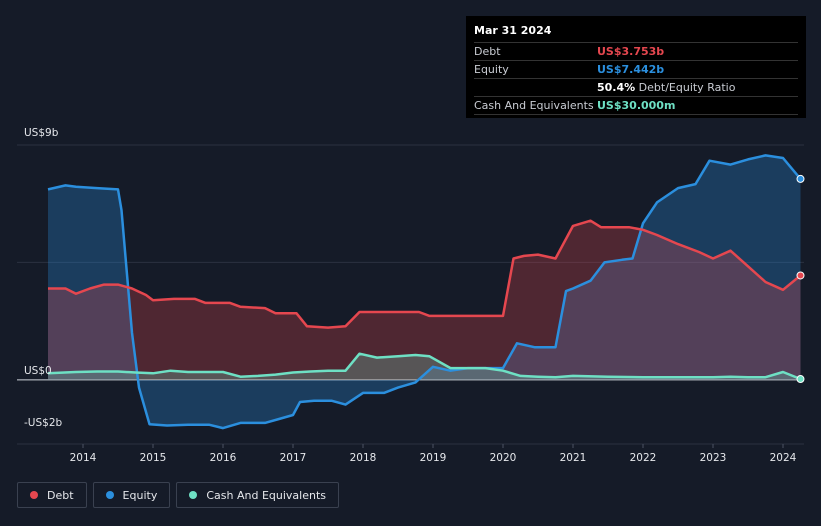 The height and width of the screenshot is (526, 821). I want to click on legend-item-equity: Equity, so click(131, 495).